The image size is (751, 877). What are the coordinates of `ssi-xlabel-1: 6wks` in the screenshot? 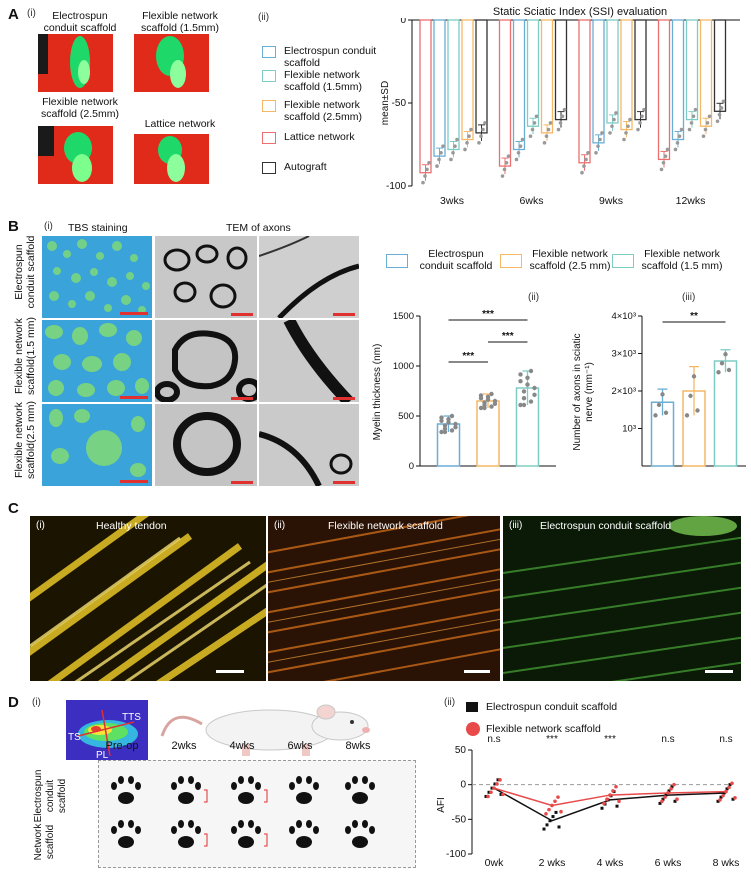 It's located at (532, 201).